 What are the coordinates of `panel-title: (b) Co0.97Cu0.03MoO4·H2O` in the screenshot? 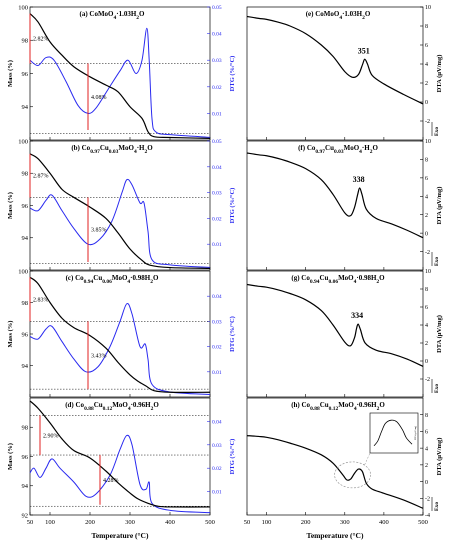 It's located at (112, 149).